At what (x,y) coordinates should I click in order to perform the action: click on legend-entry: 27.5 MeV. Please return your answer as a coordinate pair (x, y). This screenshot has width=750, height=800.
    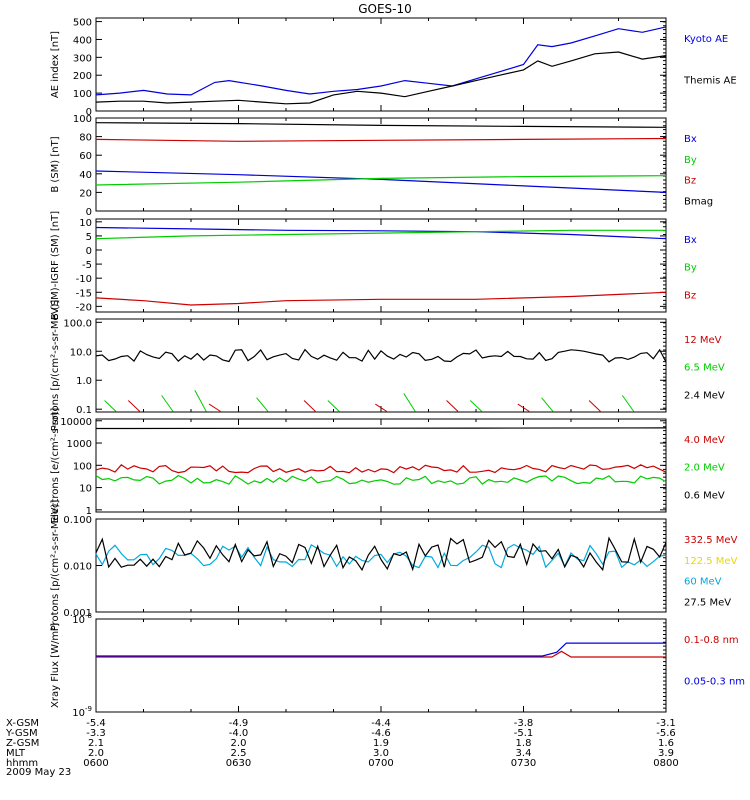
    Looking at the image, I should click on (707, 602).